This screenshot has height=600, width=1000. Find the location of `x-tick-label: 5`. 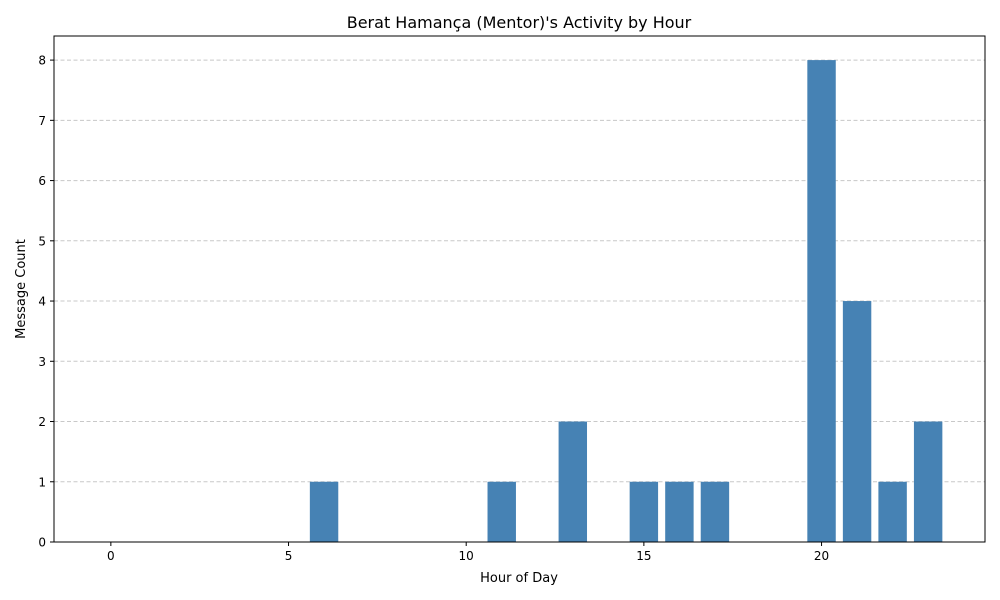

x-tick-label: 5 is located at coordinates (289, 556).